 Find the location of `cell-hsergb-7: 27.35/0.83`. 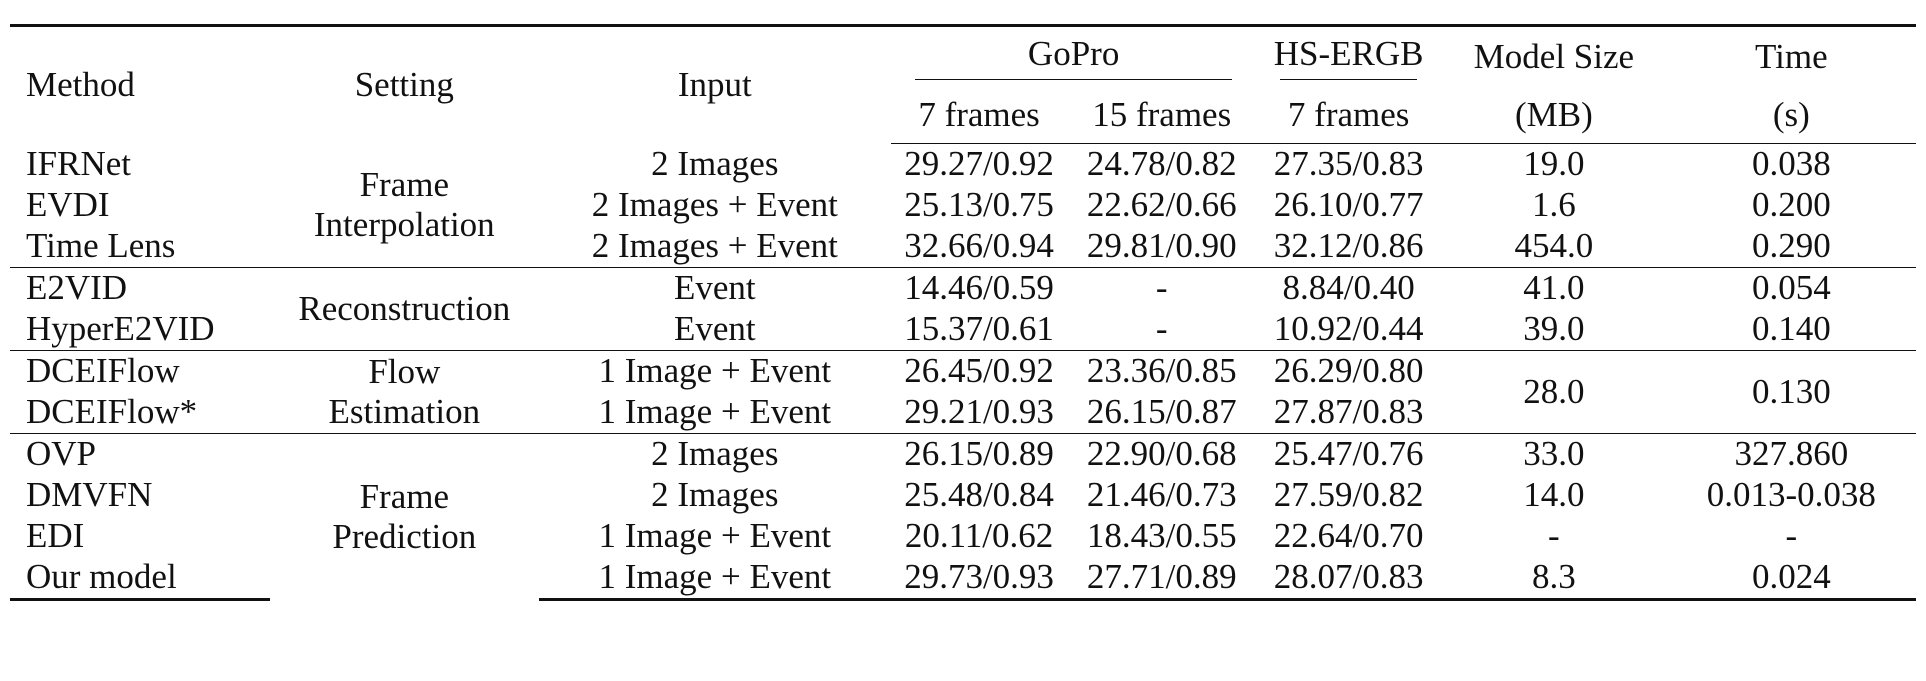

cell-hsergb-7: 27.35/0.83 is located at coordinates (1348, 164).